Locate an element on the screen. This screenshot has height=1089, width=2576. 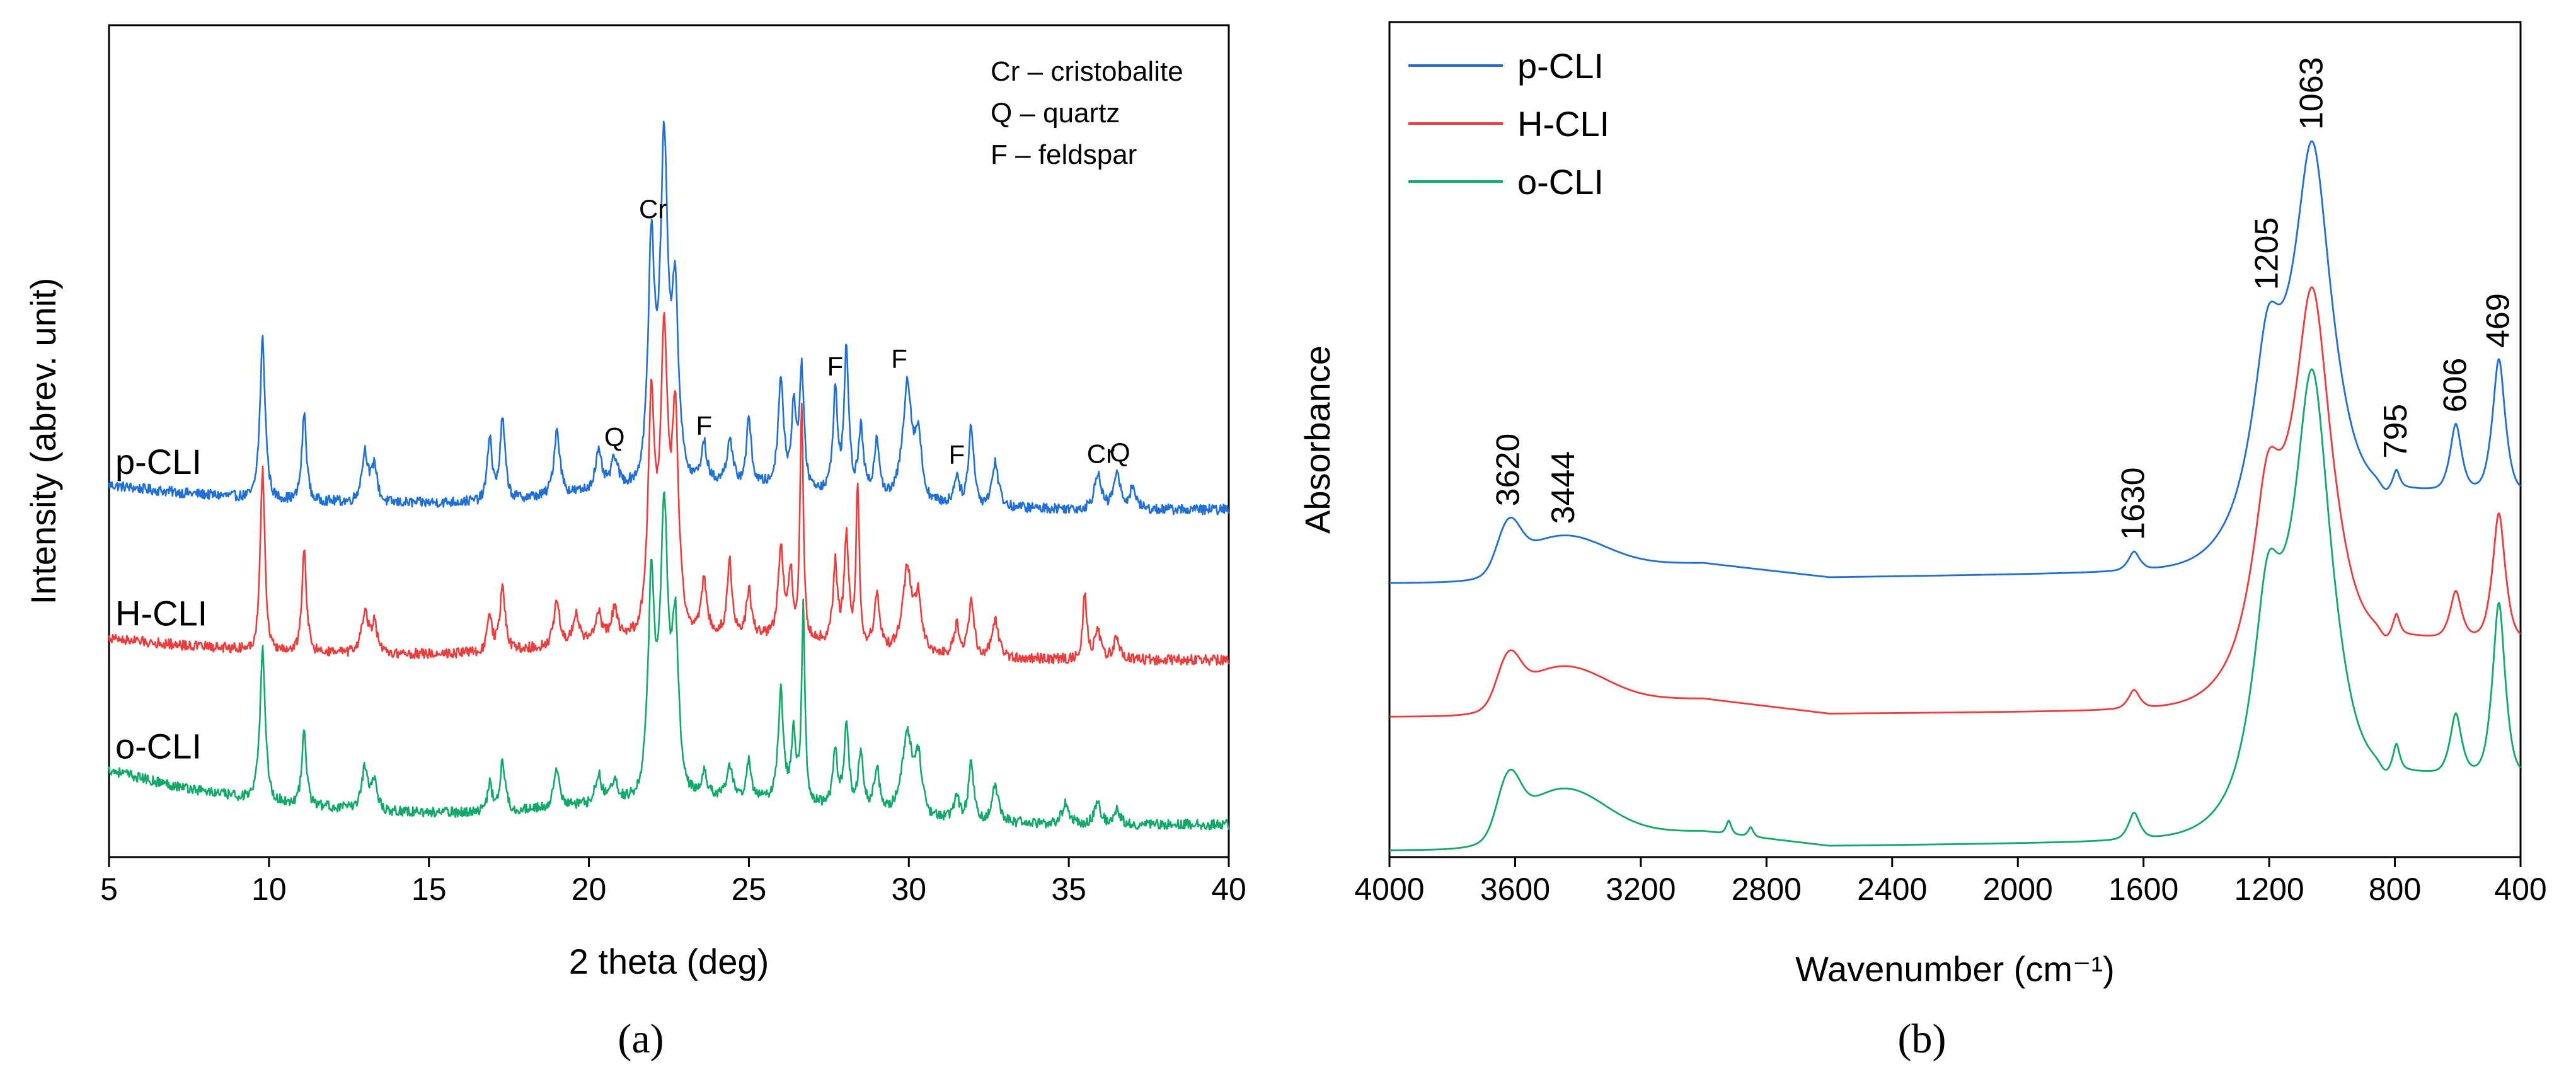
x-tick-label-b: 1200 is located at coordinates (2269, 889).